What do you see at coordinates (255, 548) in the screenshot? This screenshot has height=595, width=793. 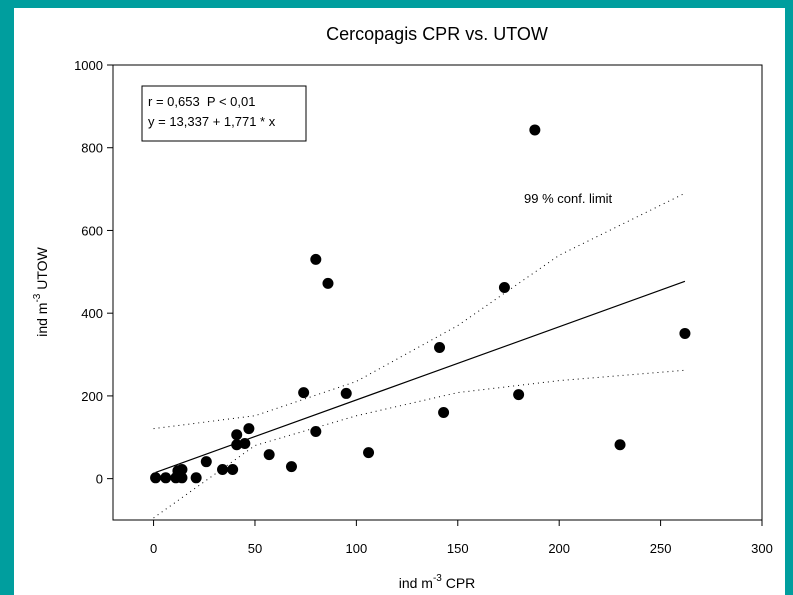 I see `x-tick-label: 50` at bounding box center [255, 548].